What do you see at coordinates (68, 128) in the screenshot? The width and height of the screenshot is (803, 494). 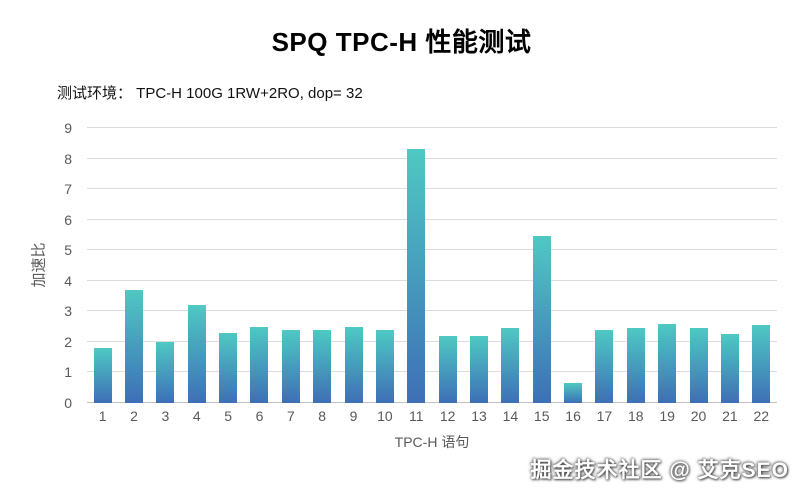 I see `y-tick-label: 9` at bounding box center [68, 128].